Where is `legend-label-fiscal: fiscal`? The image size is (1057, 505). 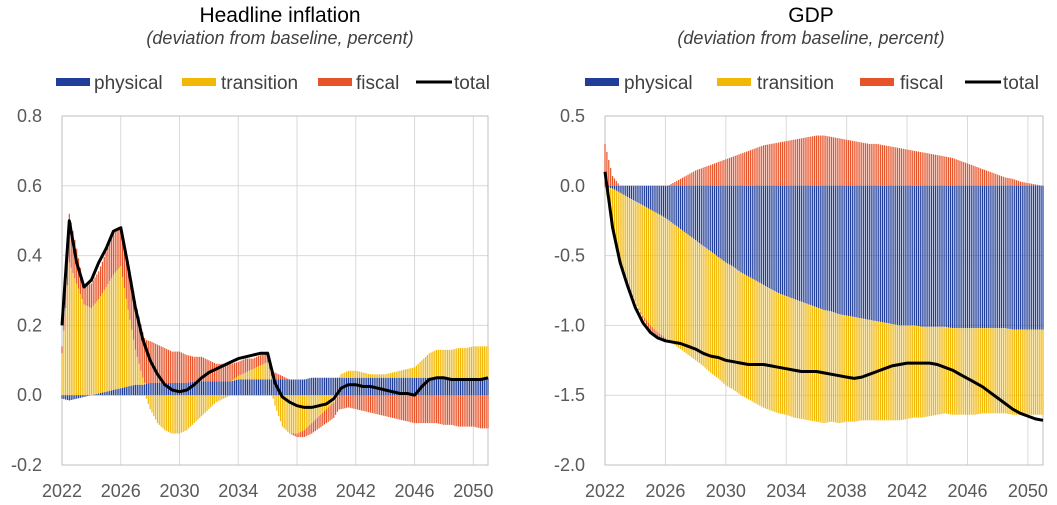 legend-label-fiscal: fiscal is located at coordinates (377, 83).